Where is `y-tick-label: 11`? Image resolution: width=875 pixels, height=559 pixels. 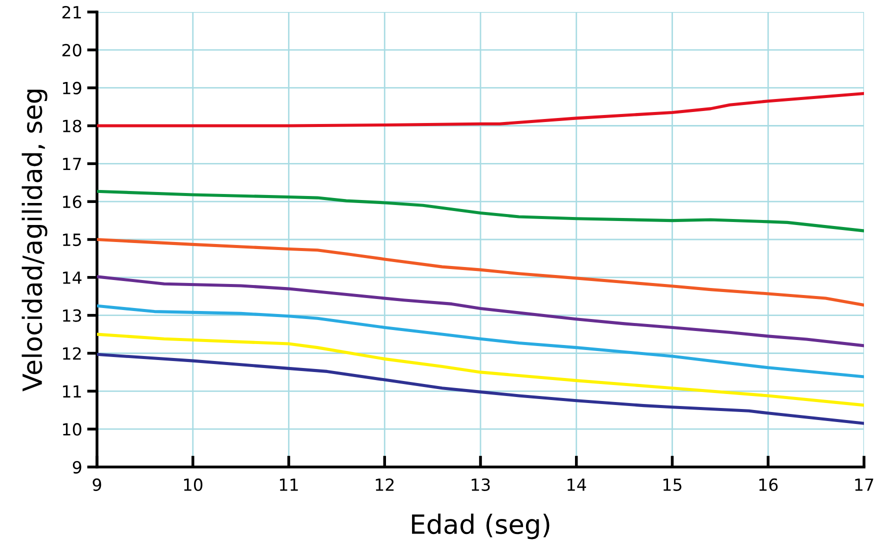
y-tick-label: 11 is located at coordinates (72, 391).